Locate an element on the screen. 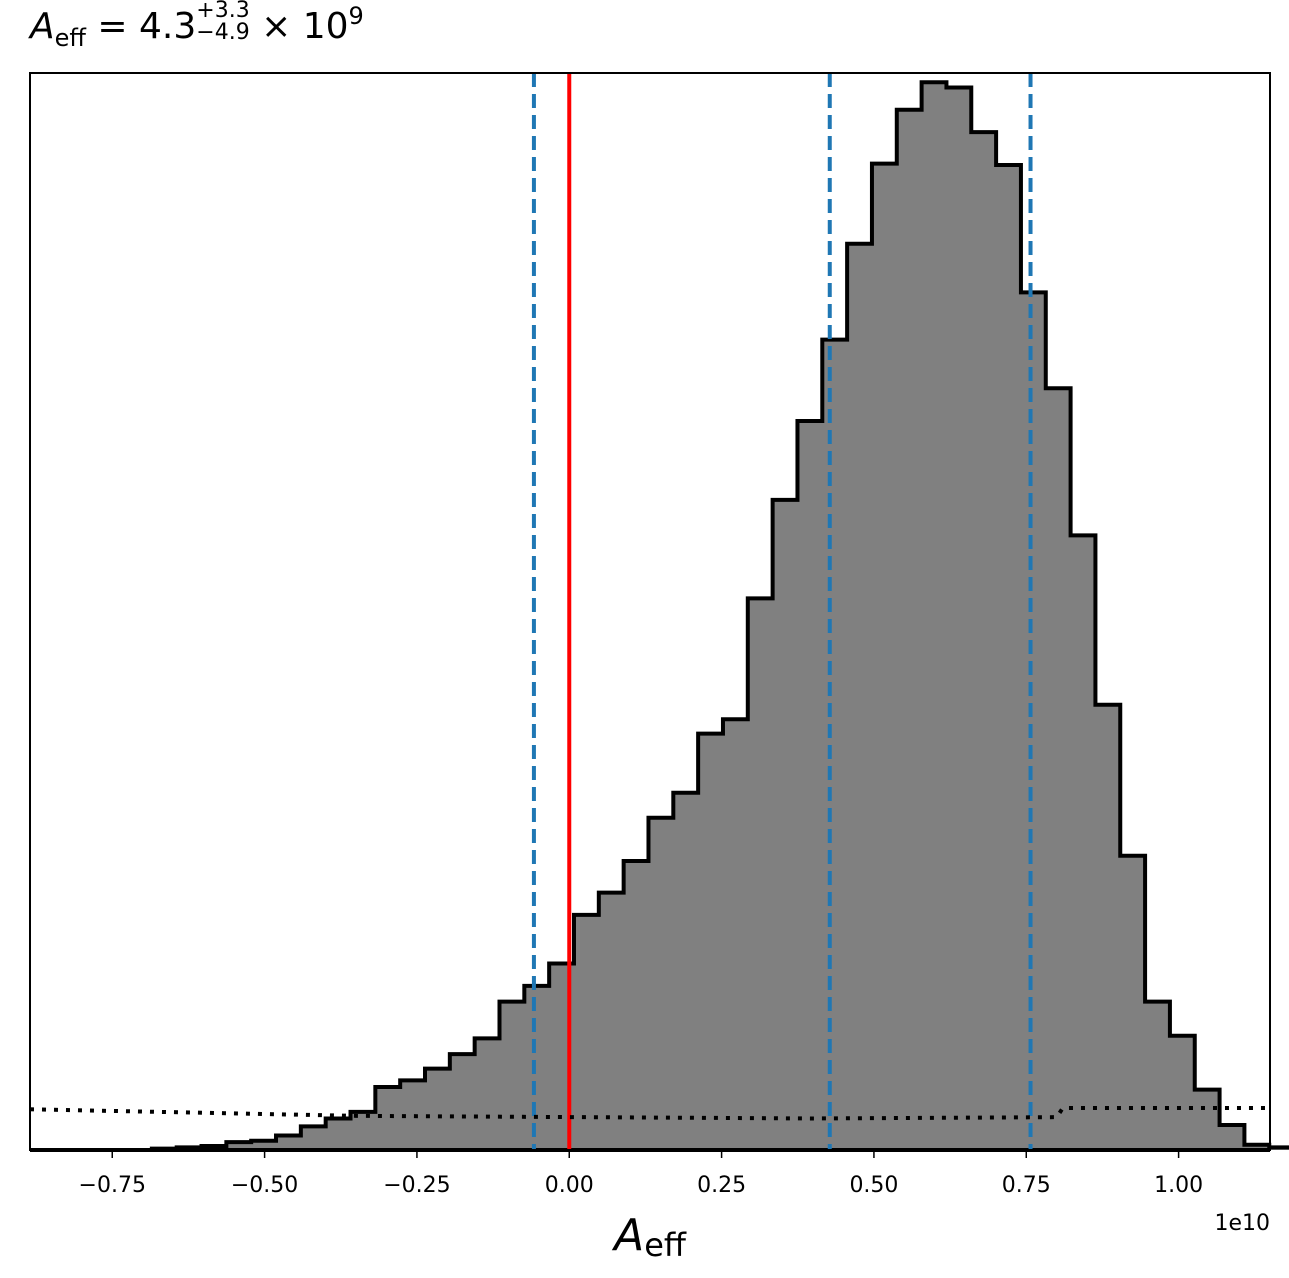 This screenshot has height=1278, width=1289. x-axis-label-subscript: eff is located at coordinates (665, 1245).